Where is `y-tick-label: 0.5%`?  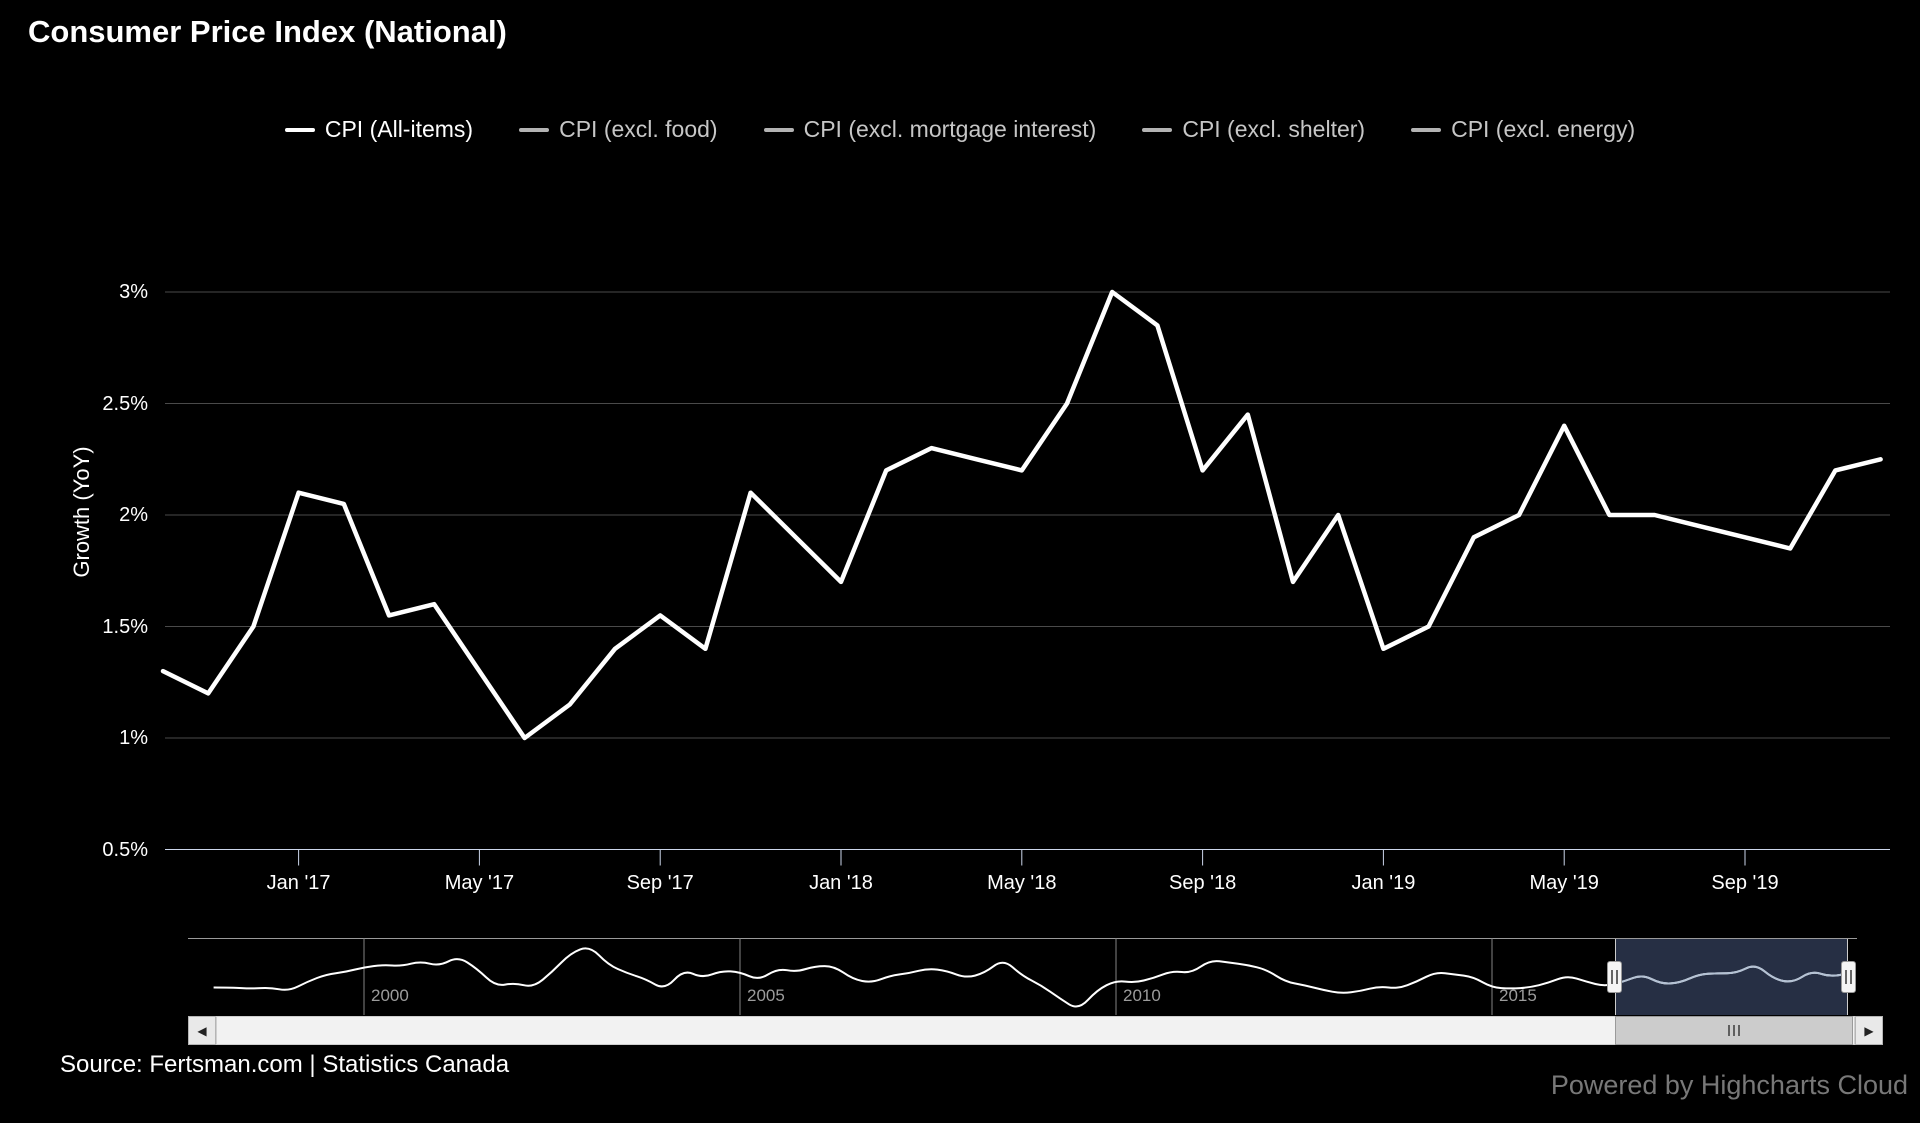
y-tick-label: 0.5% is located at coordinates (125, 849).